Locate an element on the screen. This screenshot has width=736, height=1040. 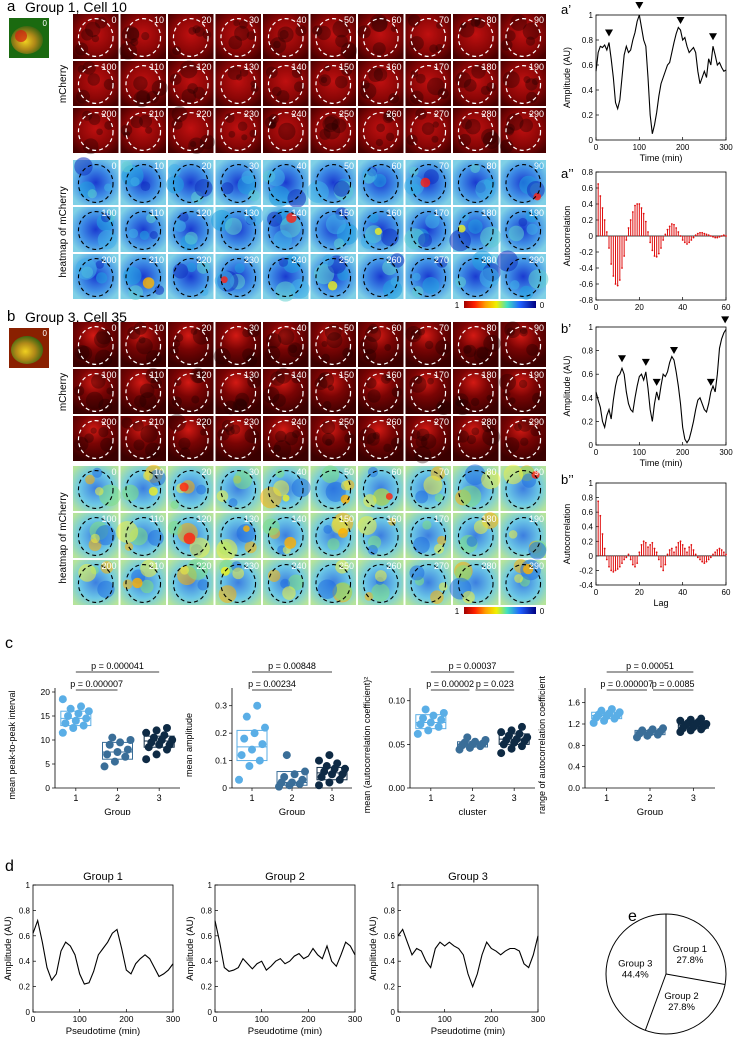
time-label: 100 is located at coordinates (108, 375).